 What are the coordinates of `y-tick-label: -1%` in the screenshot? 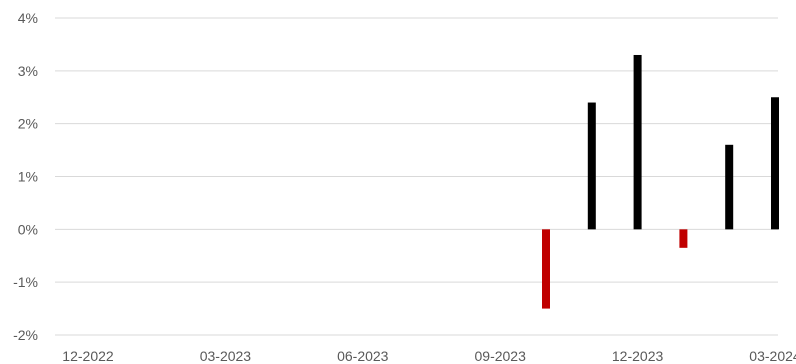 It's located at (25, 282).